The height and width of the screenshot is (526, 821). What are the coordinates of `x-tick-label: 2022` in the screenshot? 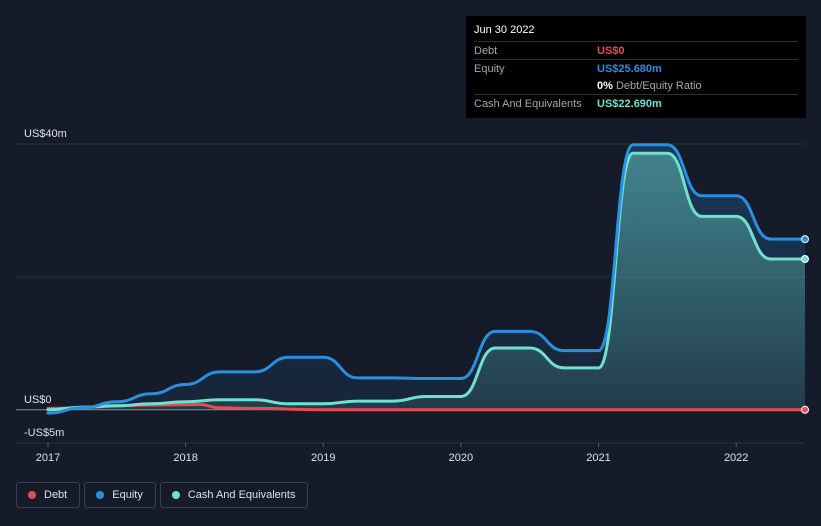 It's located at (736, 458).